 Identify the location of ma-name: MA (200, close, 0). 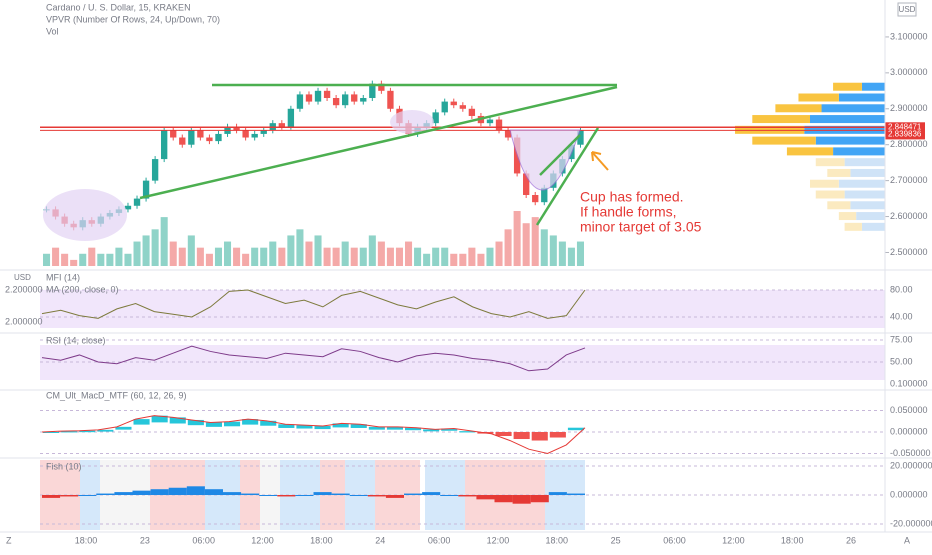
(82, 289).